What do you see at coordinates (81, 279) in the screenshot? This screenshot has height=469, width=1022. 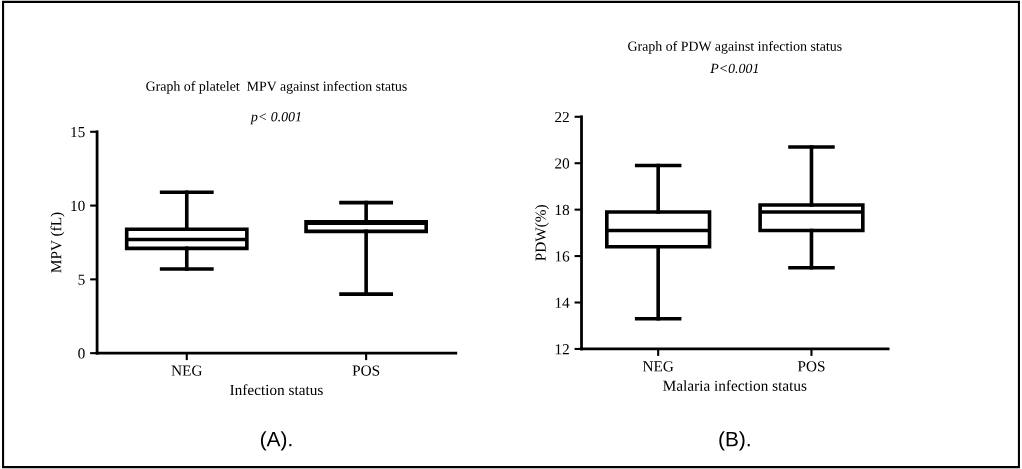 I see `y-tick-label: 5` at bounding box center [81, 279].